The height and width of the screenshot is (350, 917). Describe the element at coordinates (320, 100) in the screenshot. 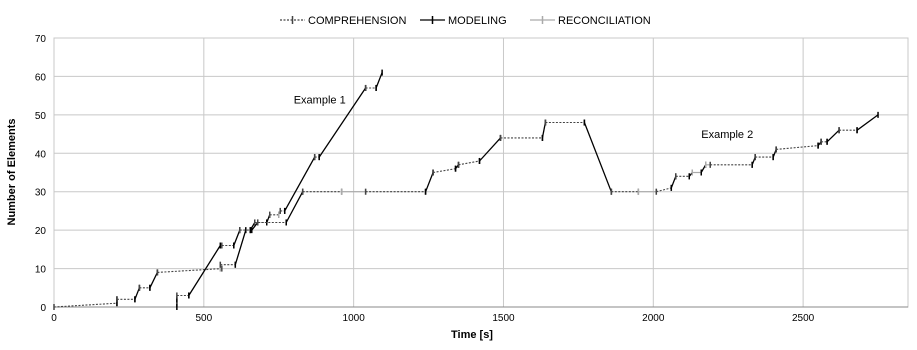

I see `annotation-example-1: Example 1` at that location.